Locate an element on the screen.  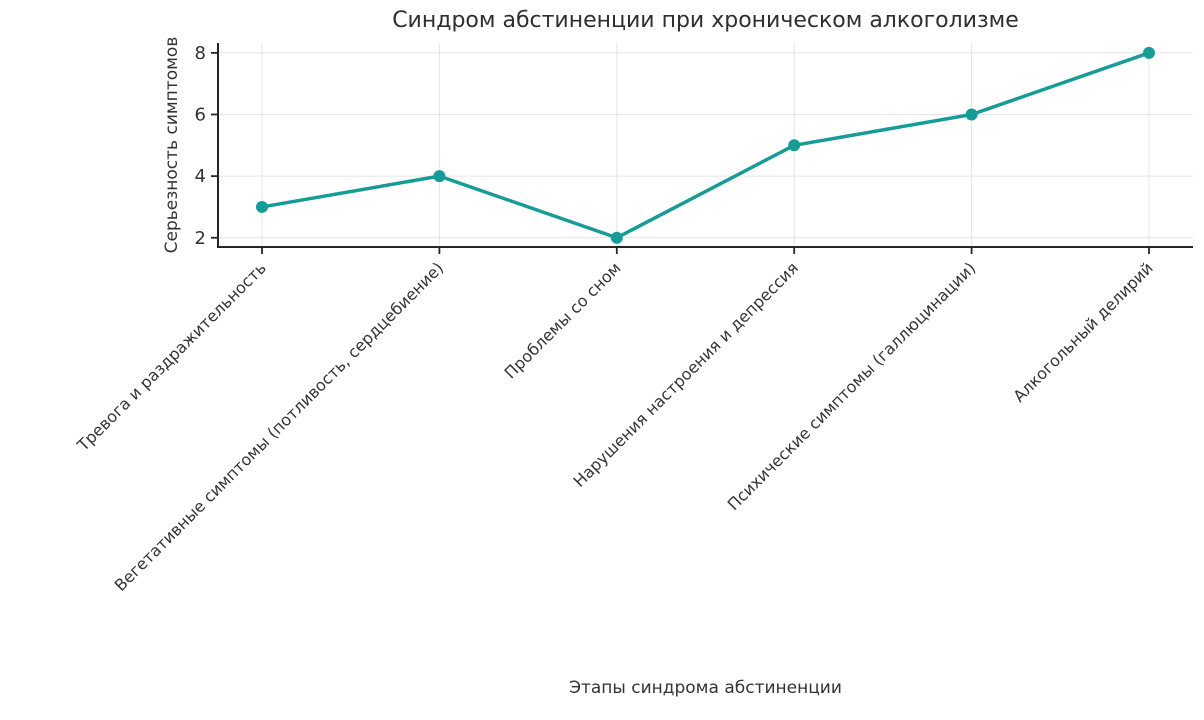
x-axis-label: Этапы синдрома абстиненции is located at coordinates (705, 688).